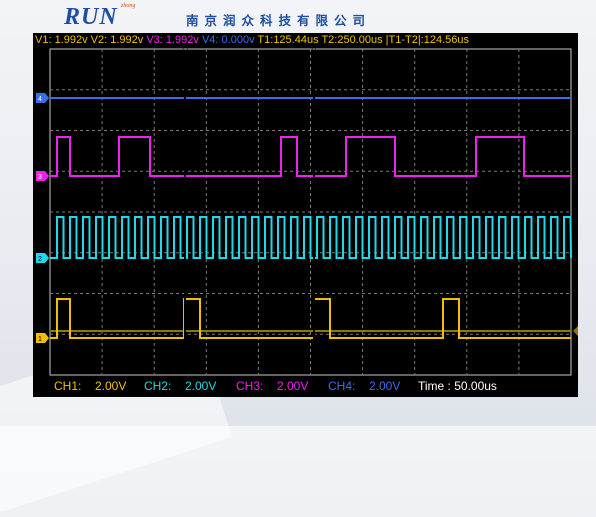 The height and width of the screenshot is (517, 596). What do you see at coordinates (61, 40) in the screenshot?
I see `readout-v1: V1: 1.992v` at bounding box center [61, 40].